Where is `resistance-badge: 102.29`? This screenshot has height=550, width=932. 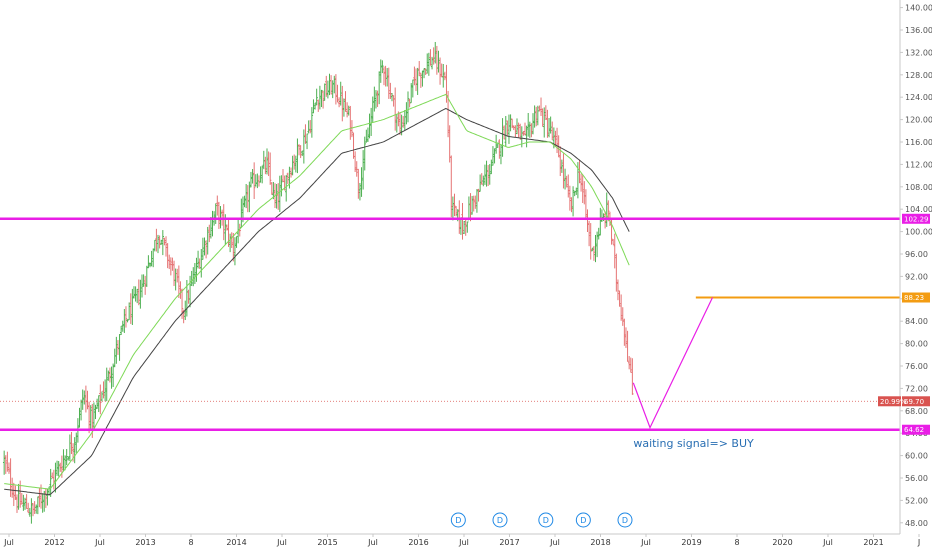
resistance-badge: 102.29 is located at coordinates (916, 219).